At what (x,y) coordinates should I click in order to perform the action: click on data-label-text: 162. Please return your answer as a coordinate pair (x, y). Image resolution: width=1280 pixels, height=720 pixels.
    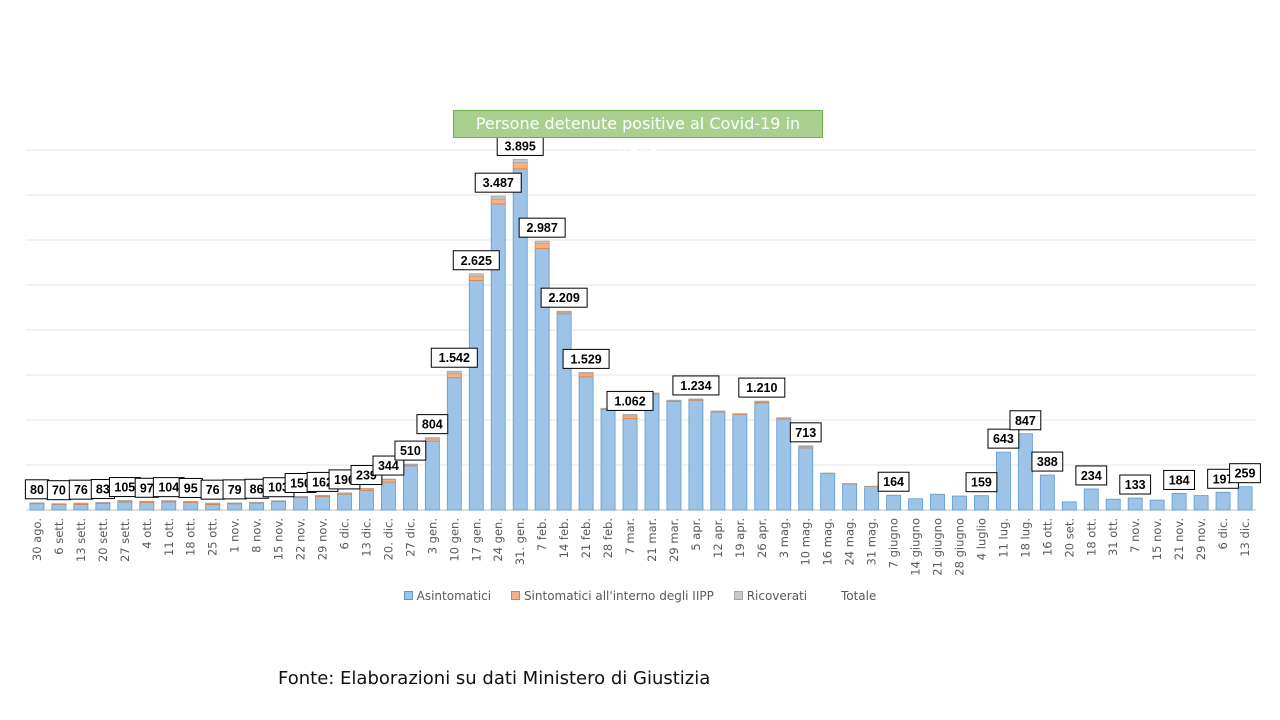
    Looking at the image, I should click on (322, 482).